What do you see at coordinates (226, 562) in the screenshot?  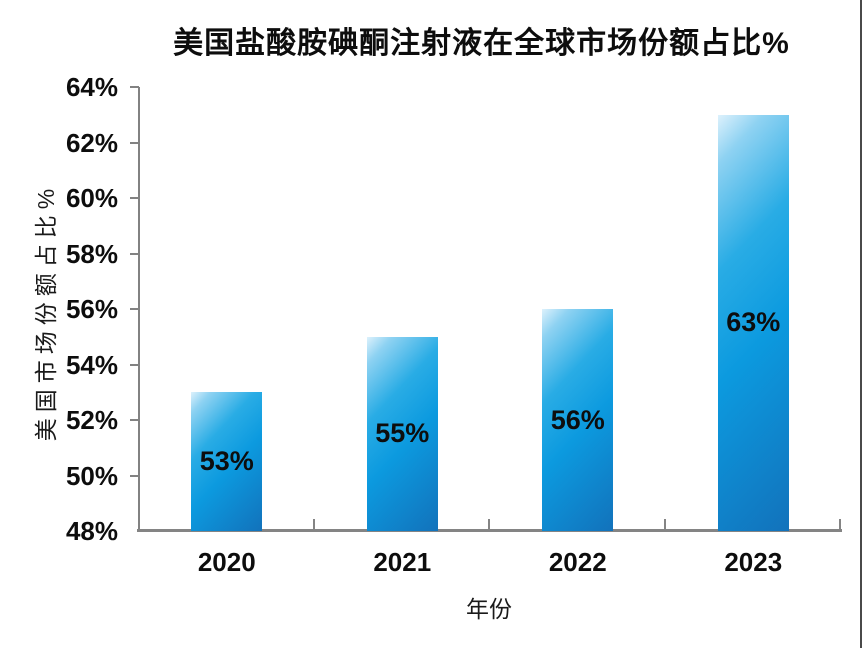 I see `x-category-label: 2020` at bounding box center [226, 562].